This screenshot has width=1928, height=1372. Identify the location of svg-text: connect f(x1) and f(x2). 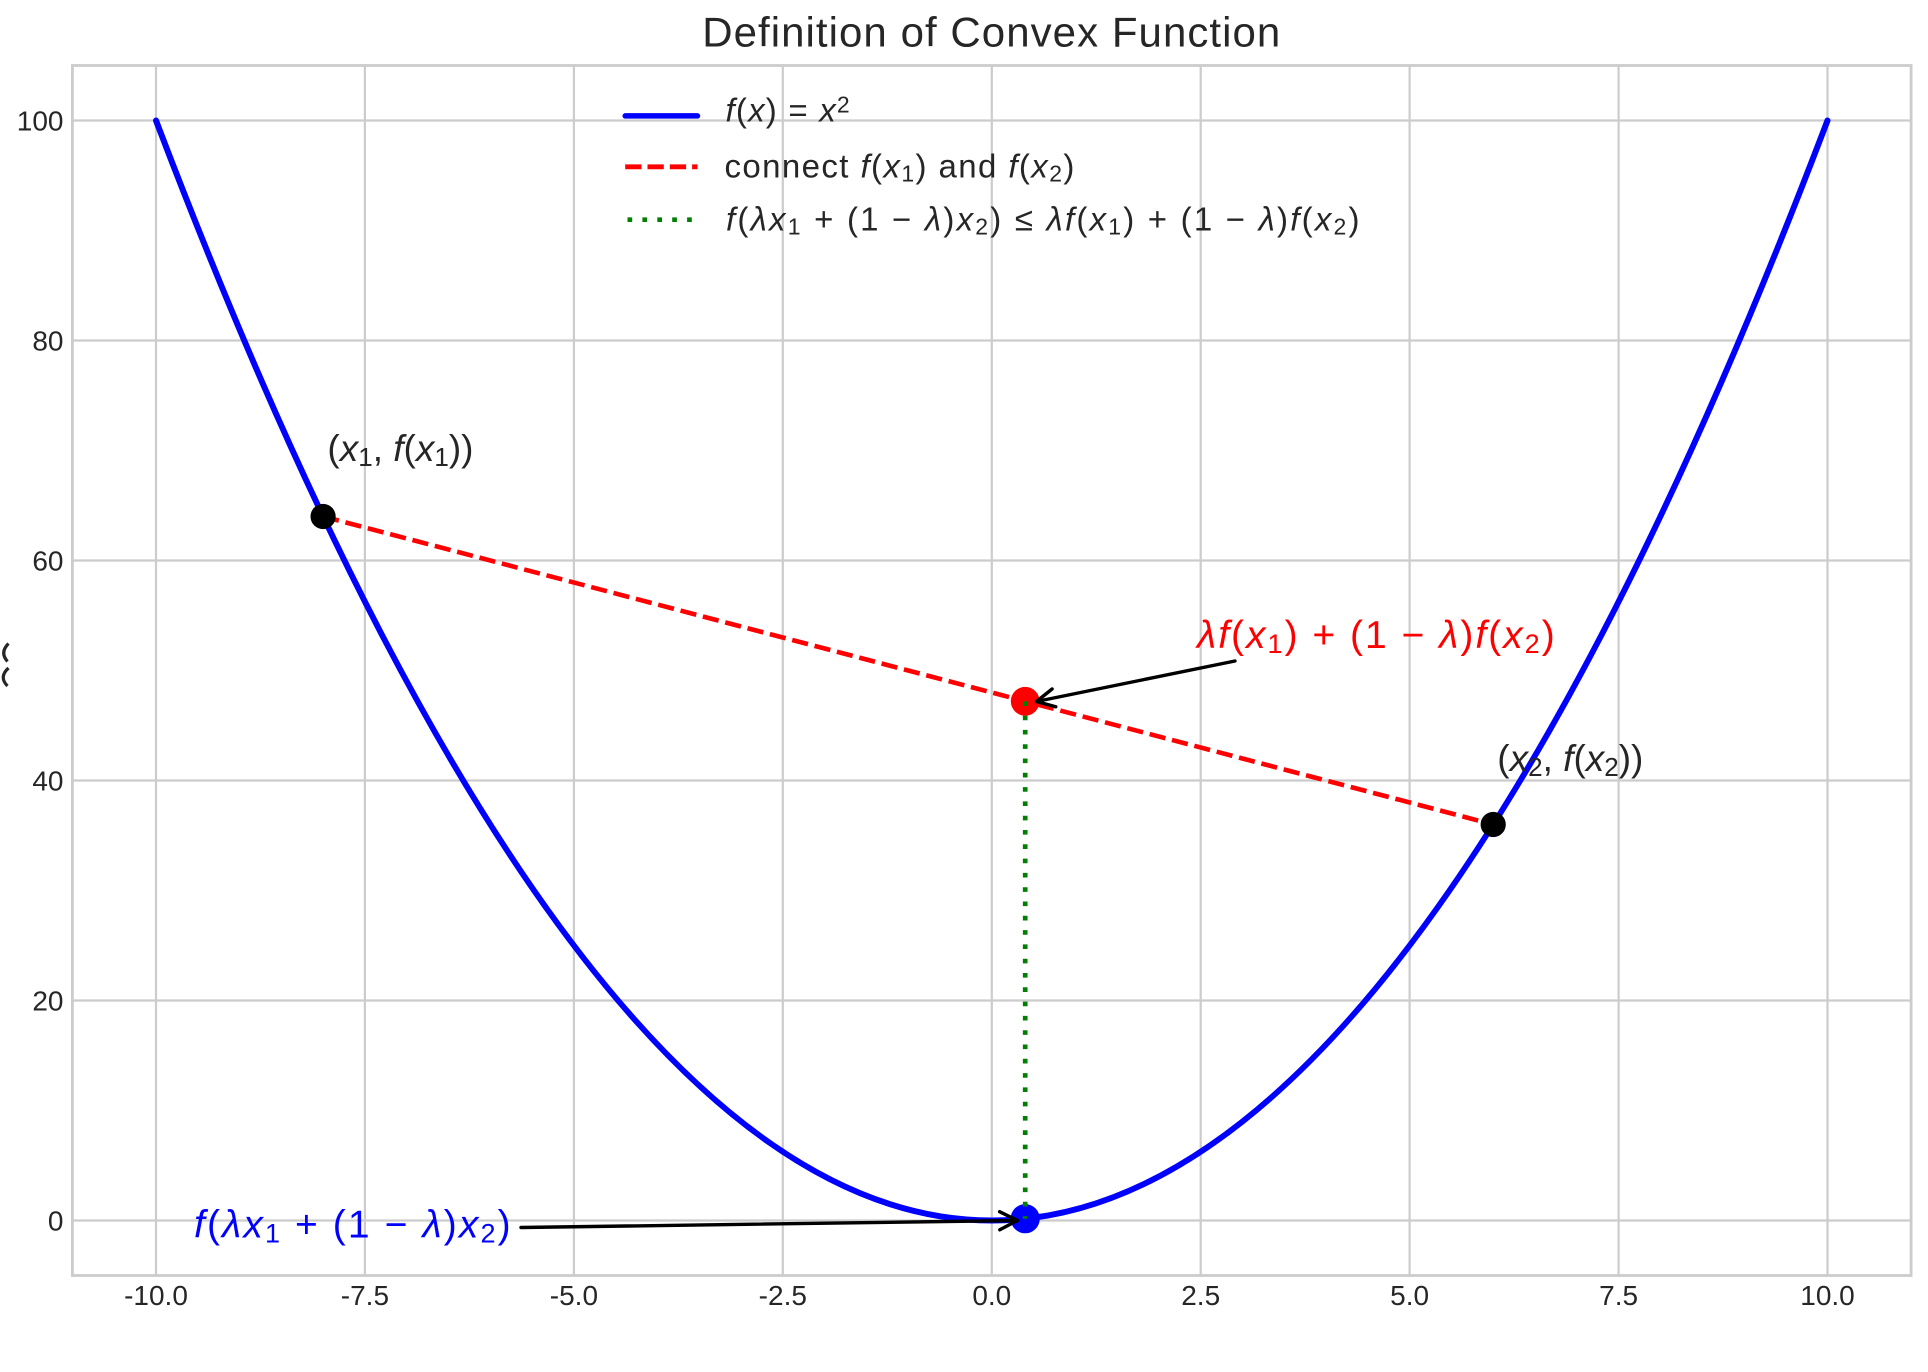
(900, 167).